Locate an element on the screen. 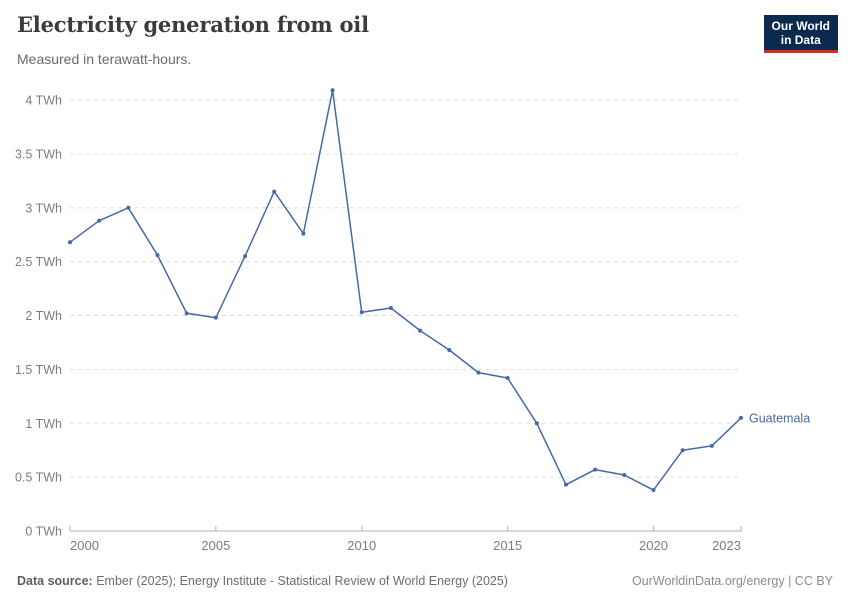  data-point-2000 is located at coordinates (70, 242).